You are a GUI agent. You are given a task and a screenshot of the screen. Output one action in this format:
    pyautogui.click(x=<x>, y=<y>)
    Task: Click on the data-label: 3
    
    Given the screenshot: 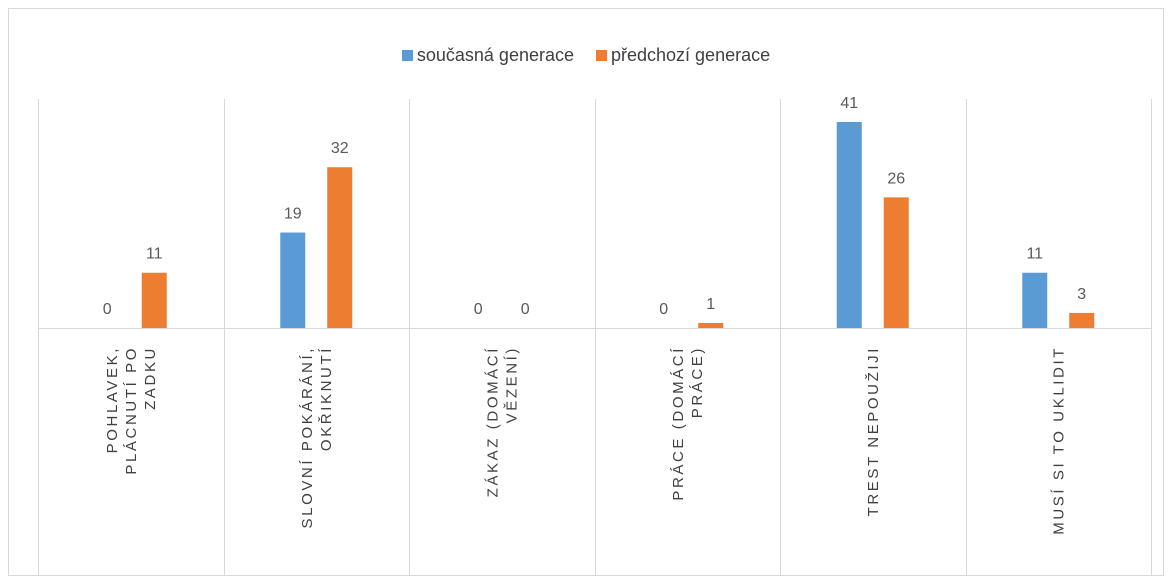 What is the action you would take?
    pyautogui.click(x=1081, y=294)
    